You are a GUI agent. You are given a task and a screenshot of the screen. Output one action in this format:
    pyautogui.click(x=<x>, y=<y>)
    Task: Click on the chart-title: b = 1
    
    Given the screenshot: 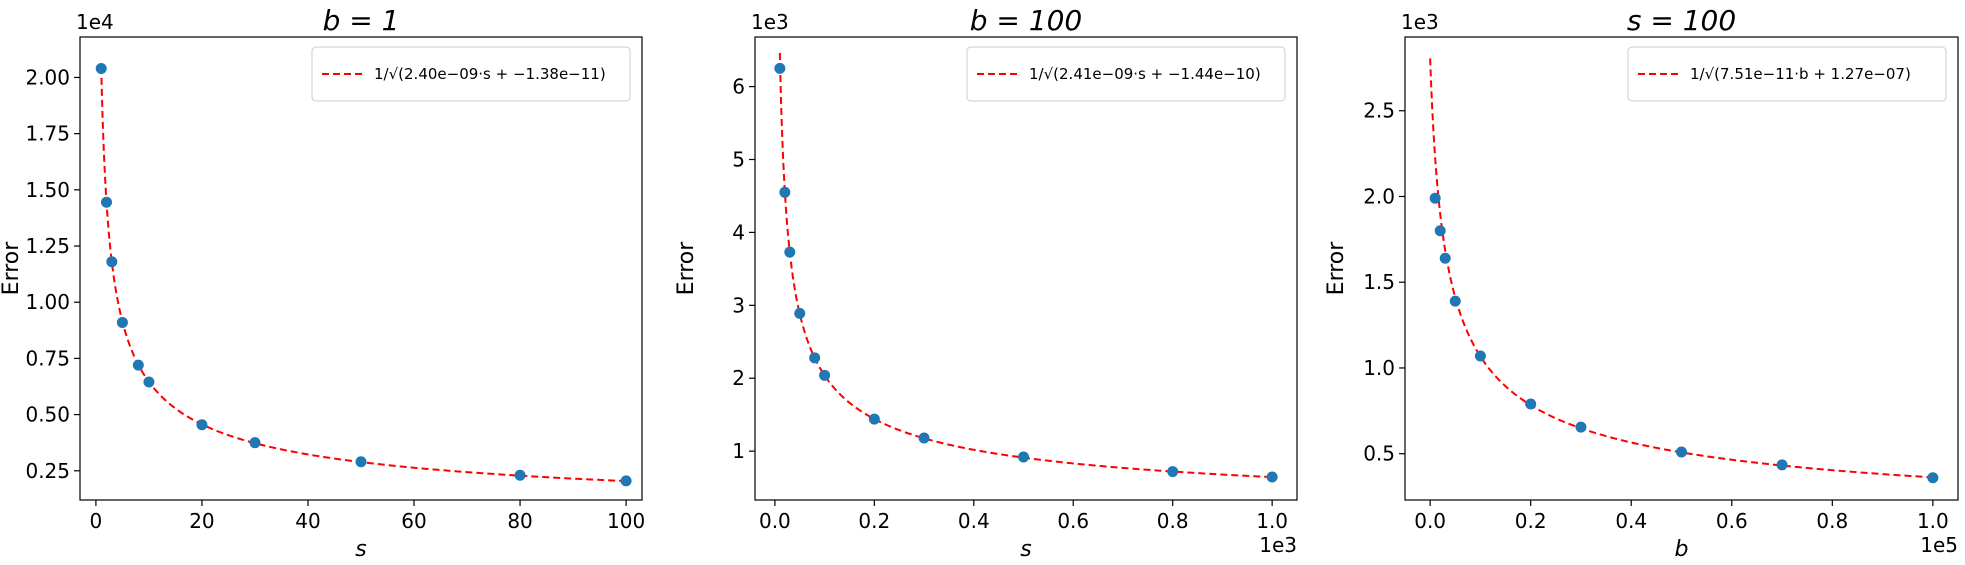 What is the action you would take?
    pyautogui.click(x=361, y=20)
    